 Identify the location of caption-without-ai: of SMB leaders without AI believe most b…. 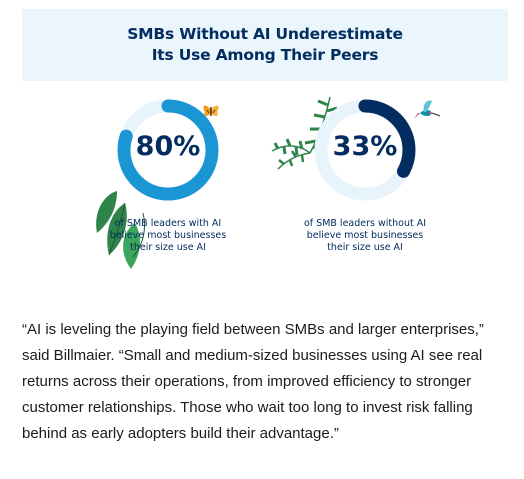
(365, 236).